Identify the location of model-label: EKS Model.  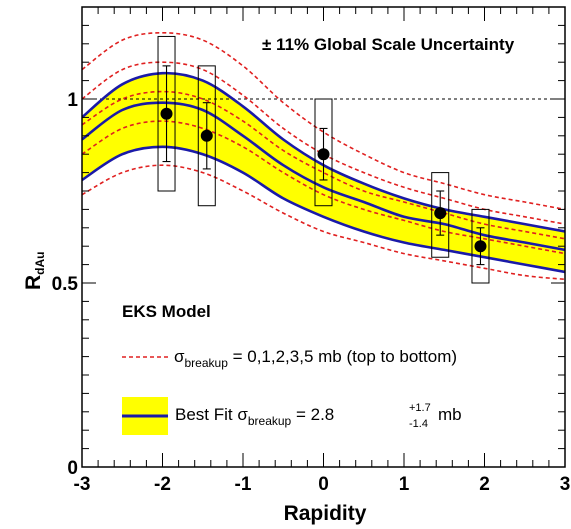
(166, 311).